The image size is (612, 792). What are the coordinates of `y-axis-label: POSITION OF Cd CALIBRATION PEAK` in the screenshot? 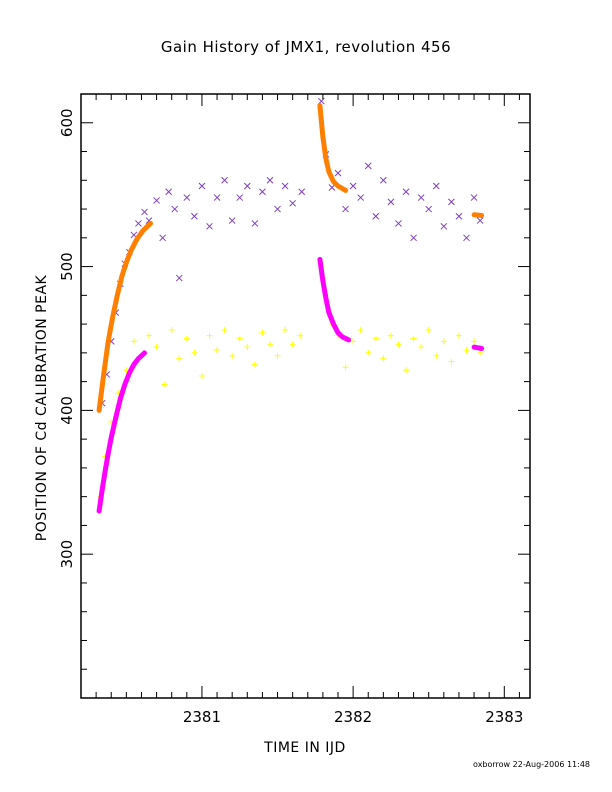 It's located at (42, 408).